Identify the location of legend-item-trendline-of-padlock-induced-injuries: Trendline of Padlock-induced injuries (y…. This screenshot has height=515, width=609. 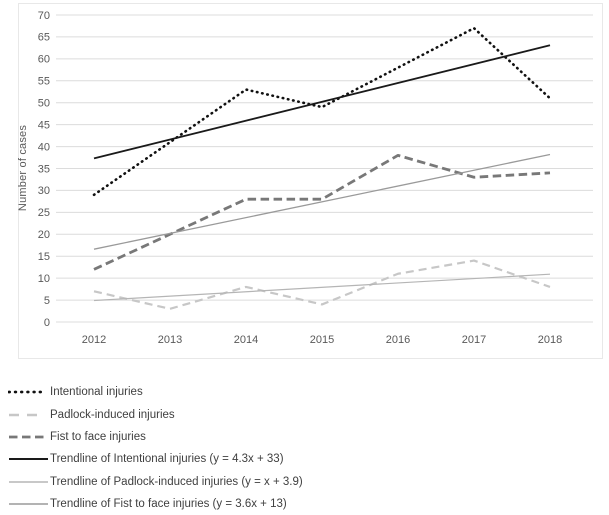
(155, 482).